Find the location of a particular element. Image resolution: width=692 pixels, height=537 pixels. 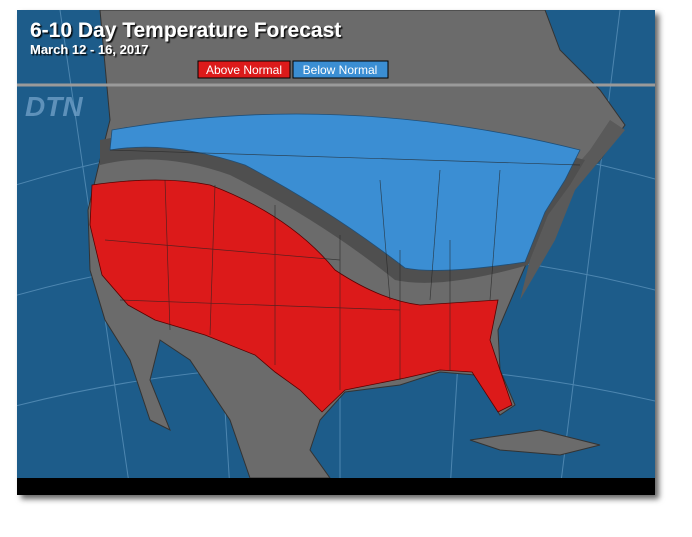

legend-label: Below Normal is located at coordinates (340, 70).